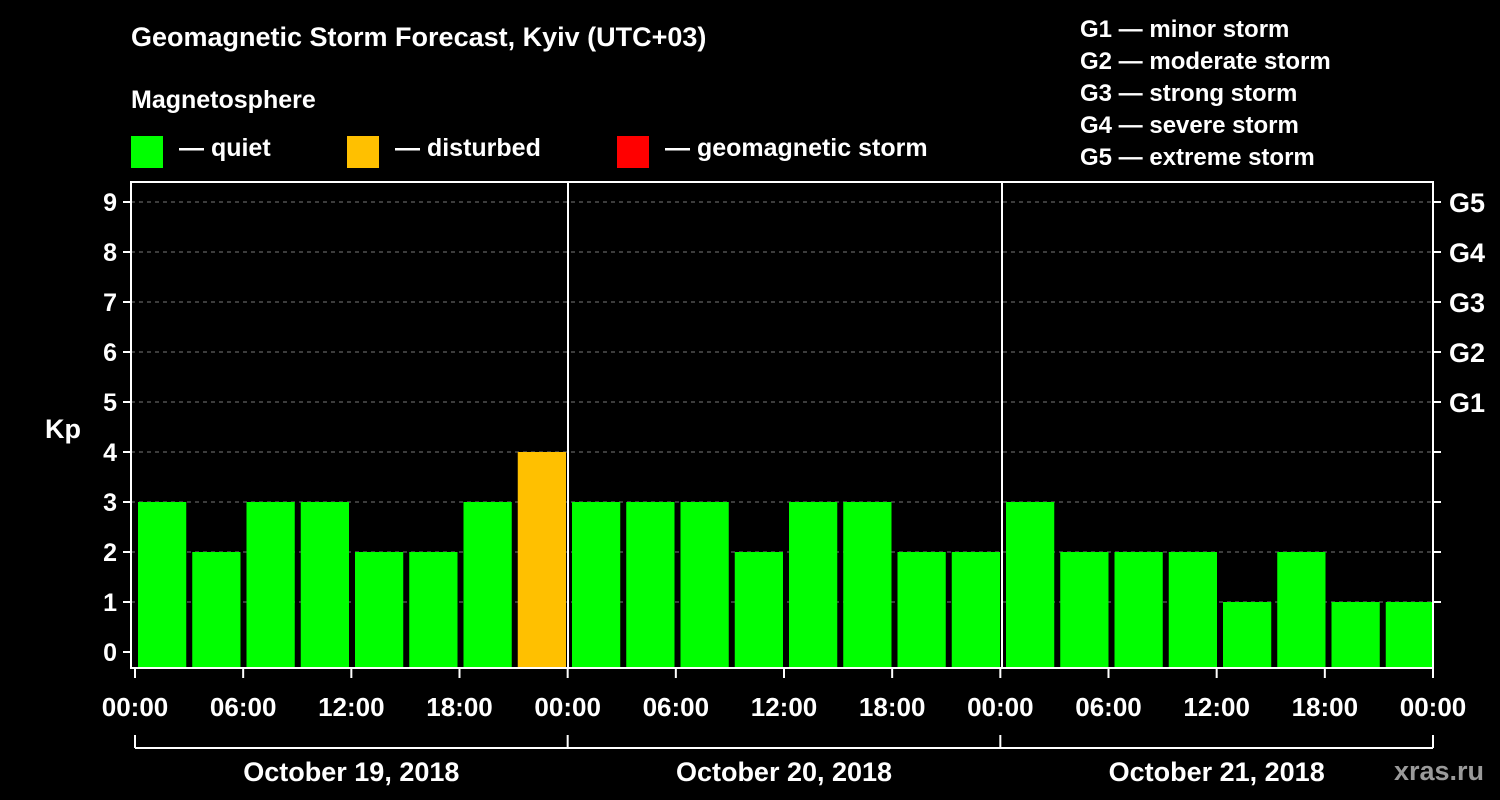  What do you see at coordinates (1189, 125) in the screenshot?
I see `storm-scale-g4: G4 — severe storm` at bounding box center [1189, 125].